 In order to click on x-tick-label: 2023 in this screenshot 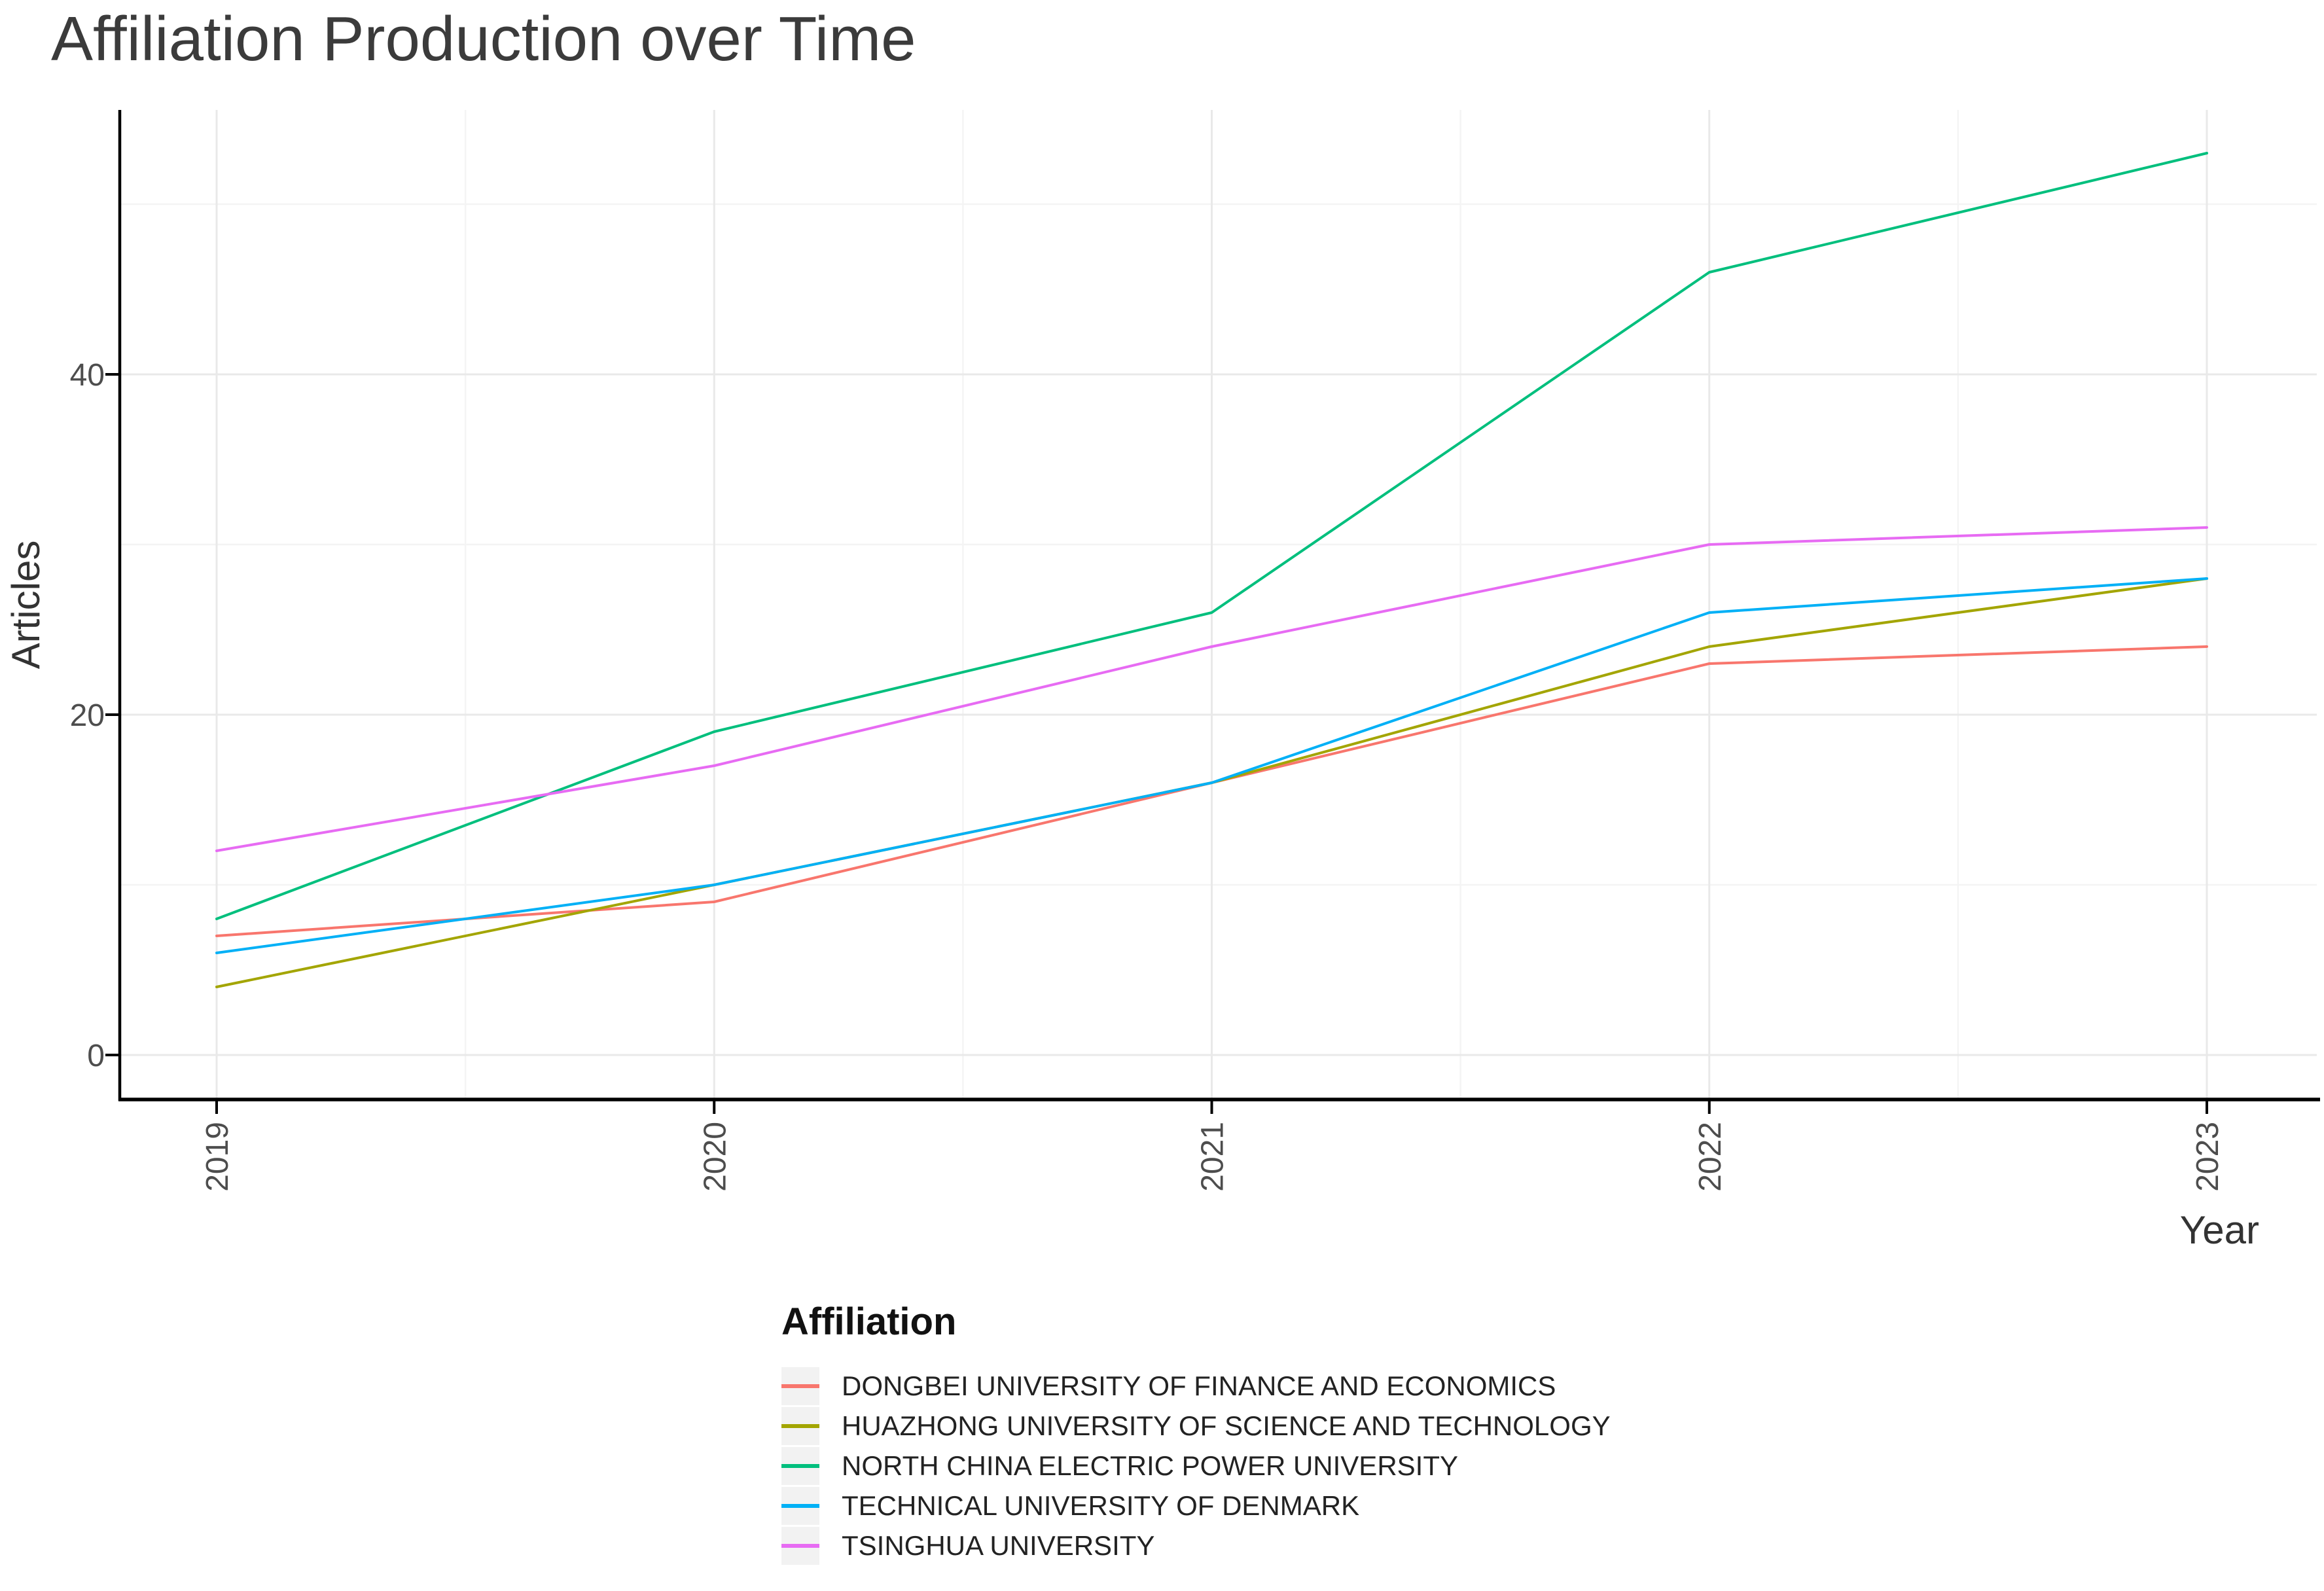, I will do `click(2207, 1157)`.